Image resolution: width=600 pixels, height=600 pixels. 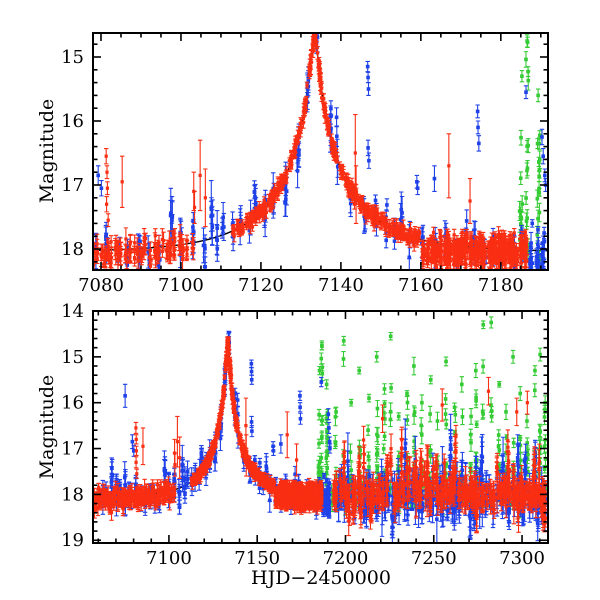 What do you see at coordinates (47, 151) in the screenshot?
I see `y-axis-label-top: Magnitude` at bounding box center [47, 151].